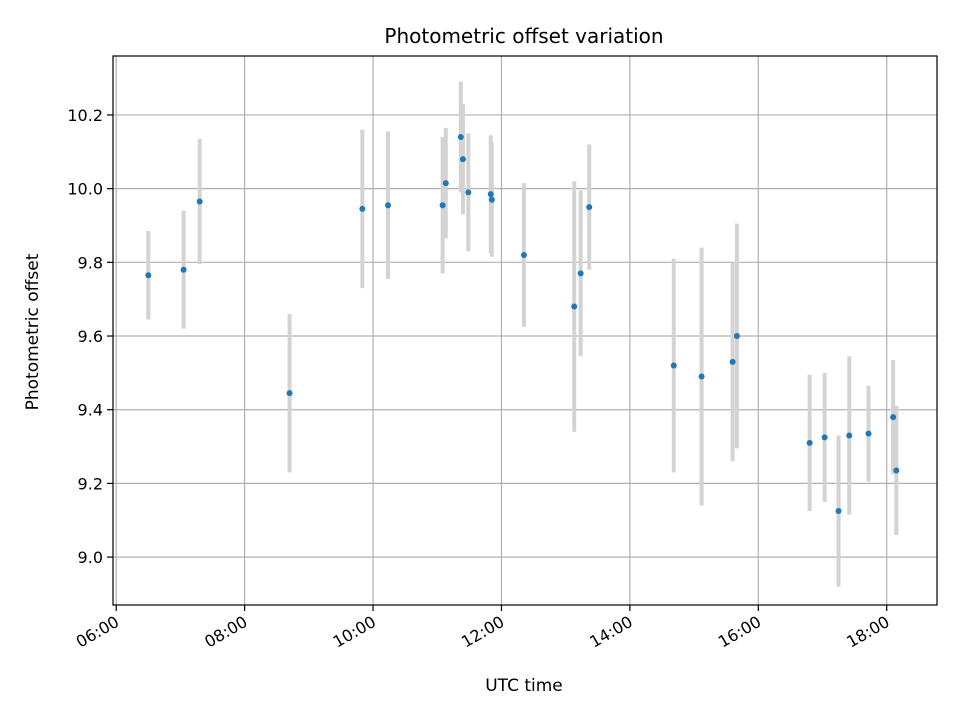  What do you see at coordinates (482, 632) in the screenshot?
I see `x-tick-label: 12:00` at bounding box center [482, 632].